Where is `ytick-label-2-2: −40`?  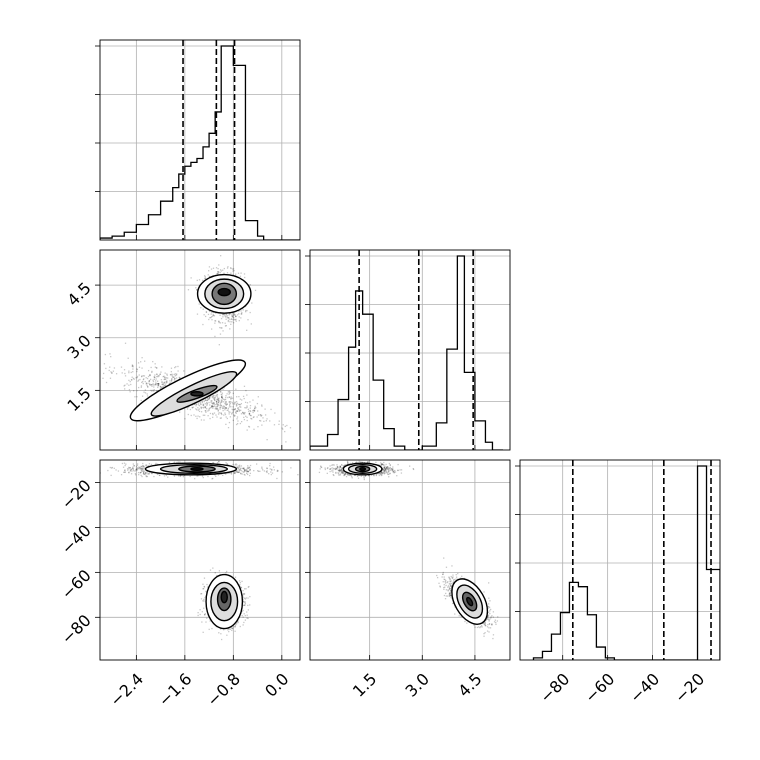
ytick-label-2-2: −40 is located at coordinates (75, 539).